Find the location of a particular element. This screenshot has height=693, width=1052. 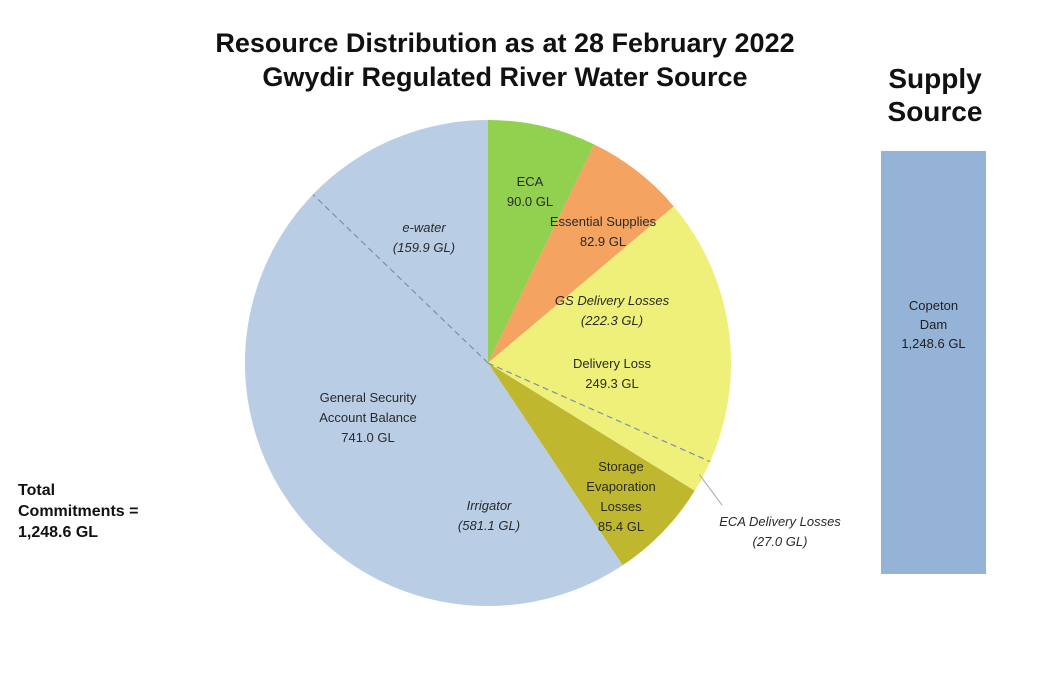

chart-subtitle: Gwydir Regulated River Water Source is located at coordinates (505, 77).